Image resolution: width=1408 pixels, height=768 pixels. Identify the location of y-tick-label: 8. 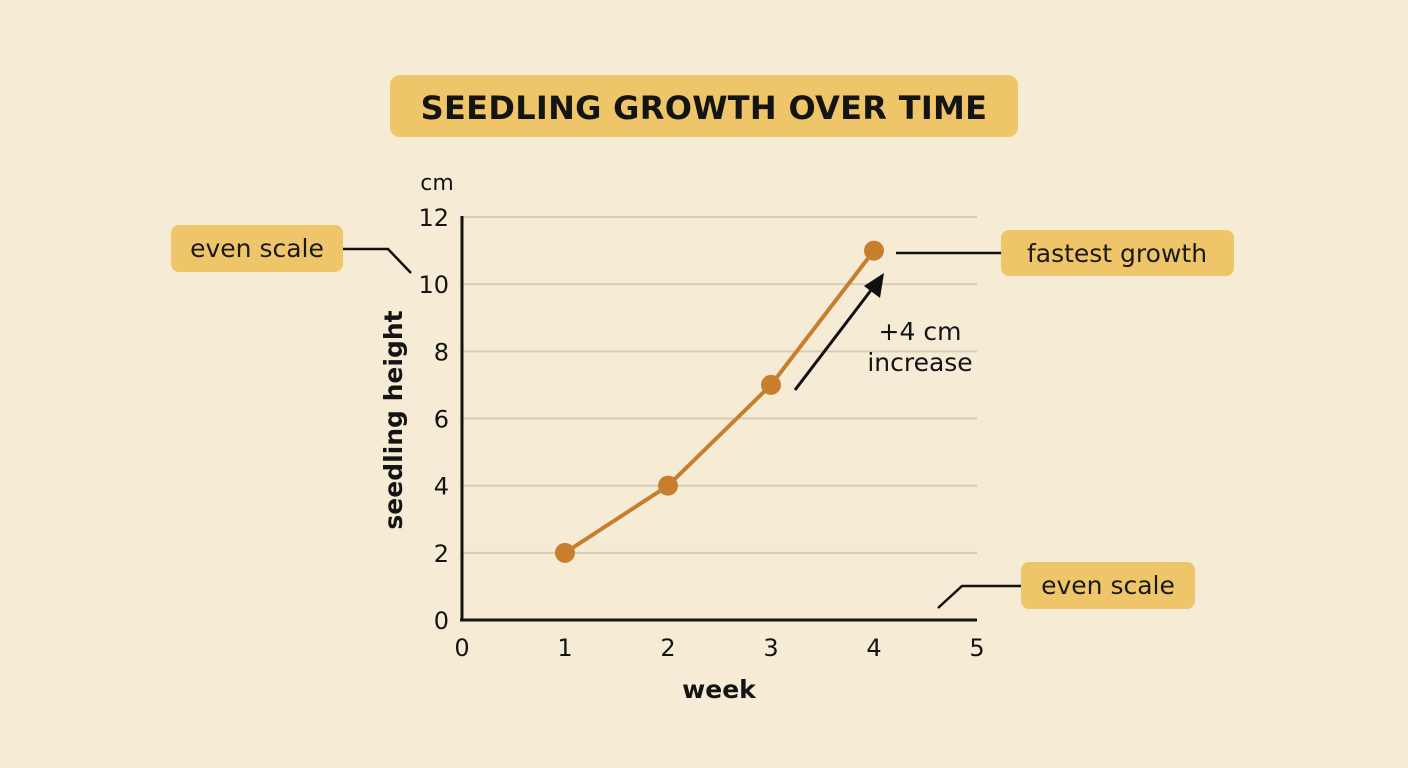
(441, 352).